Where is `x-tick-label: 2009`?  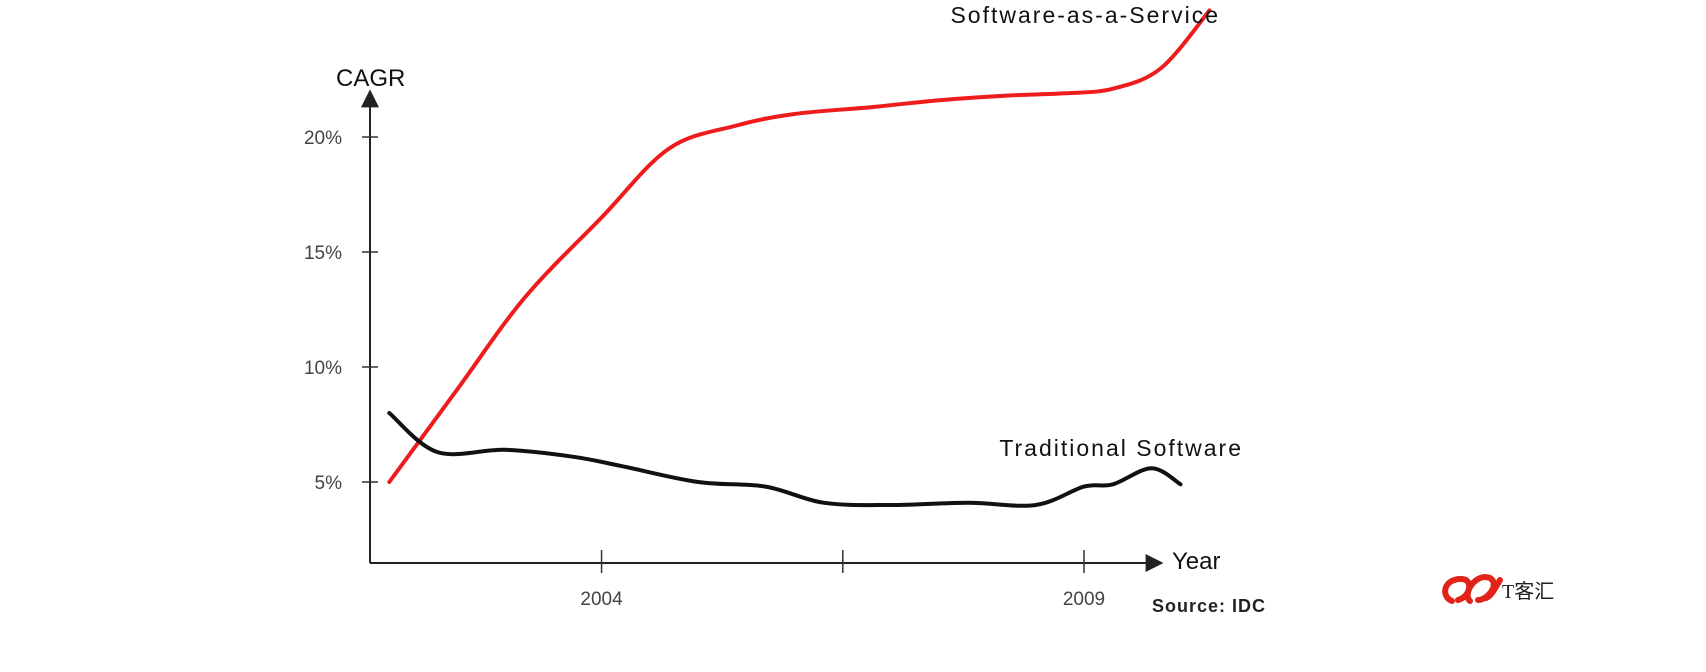 x-tick-label: 2009 is located at coordinates (1084, 599).